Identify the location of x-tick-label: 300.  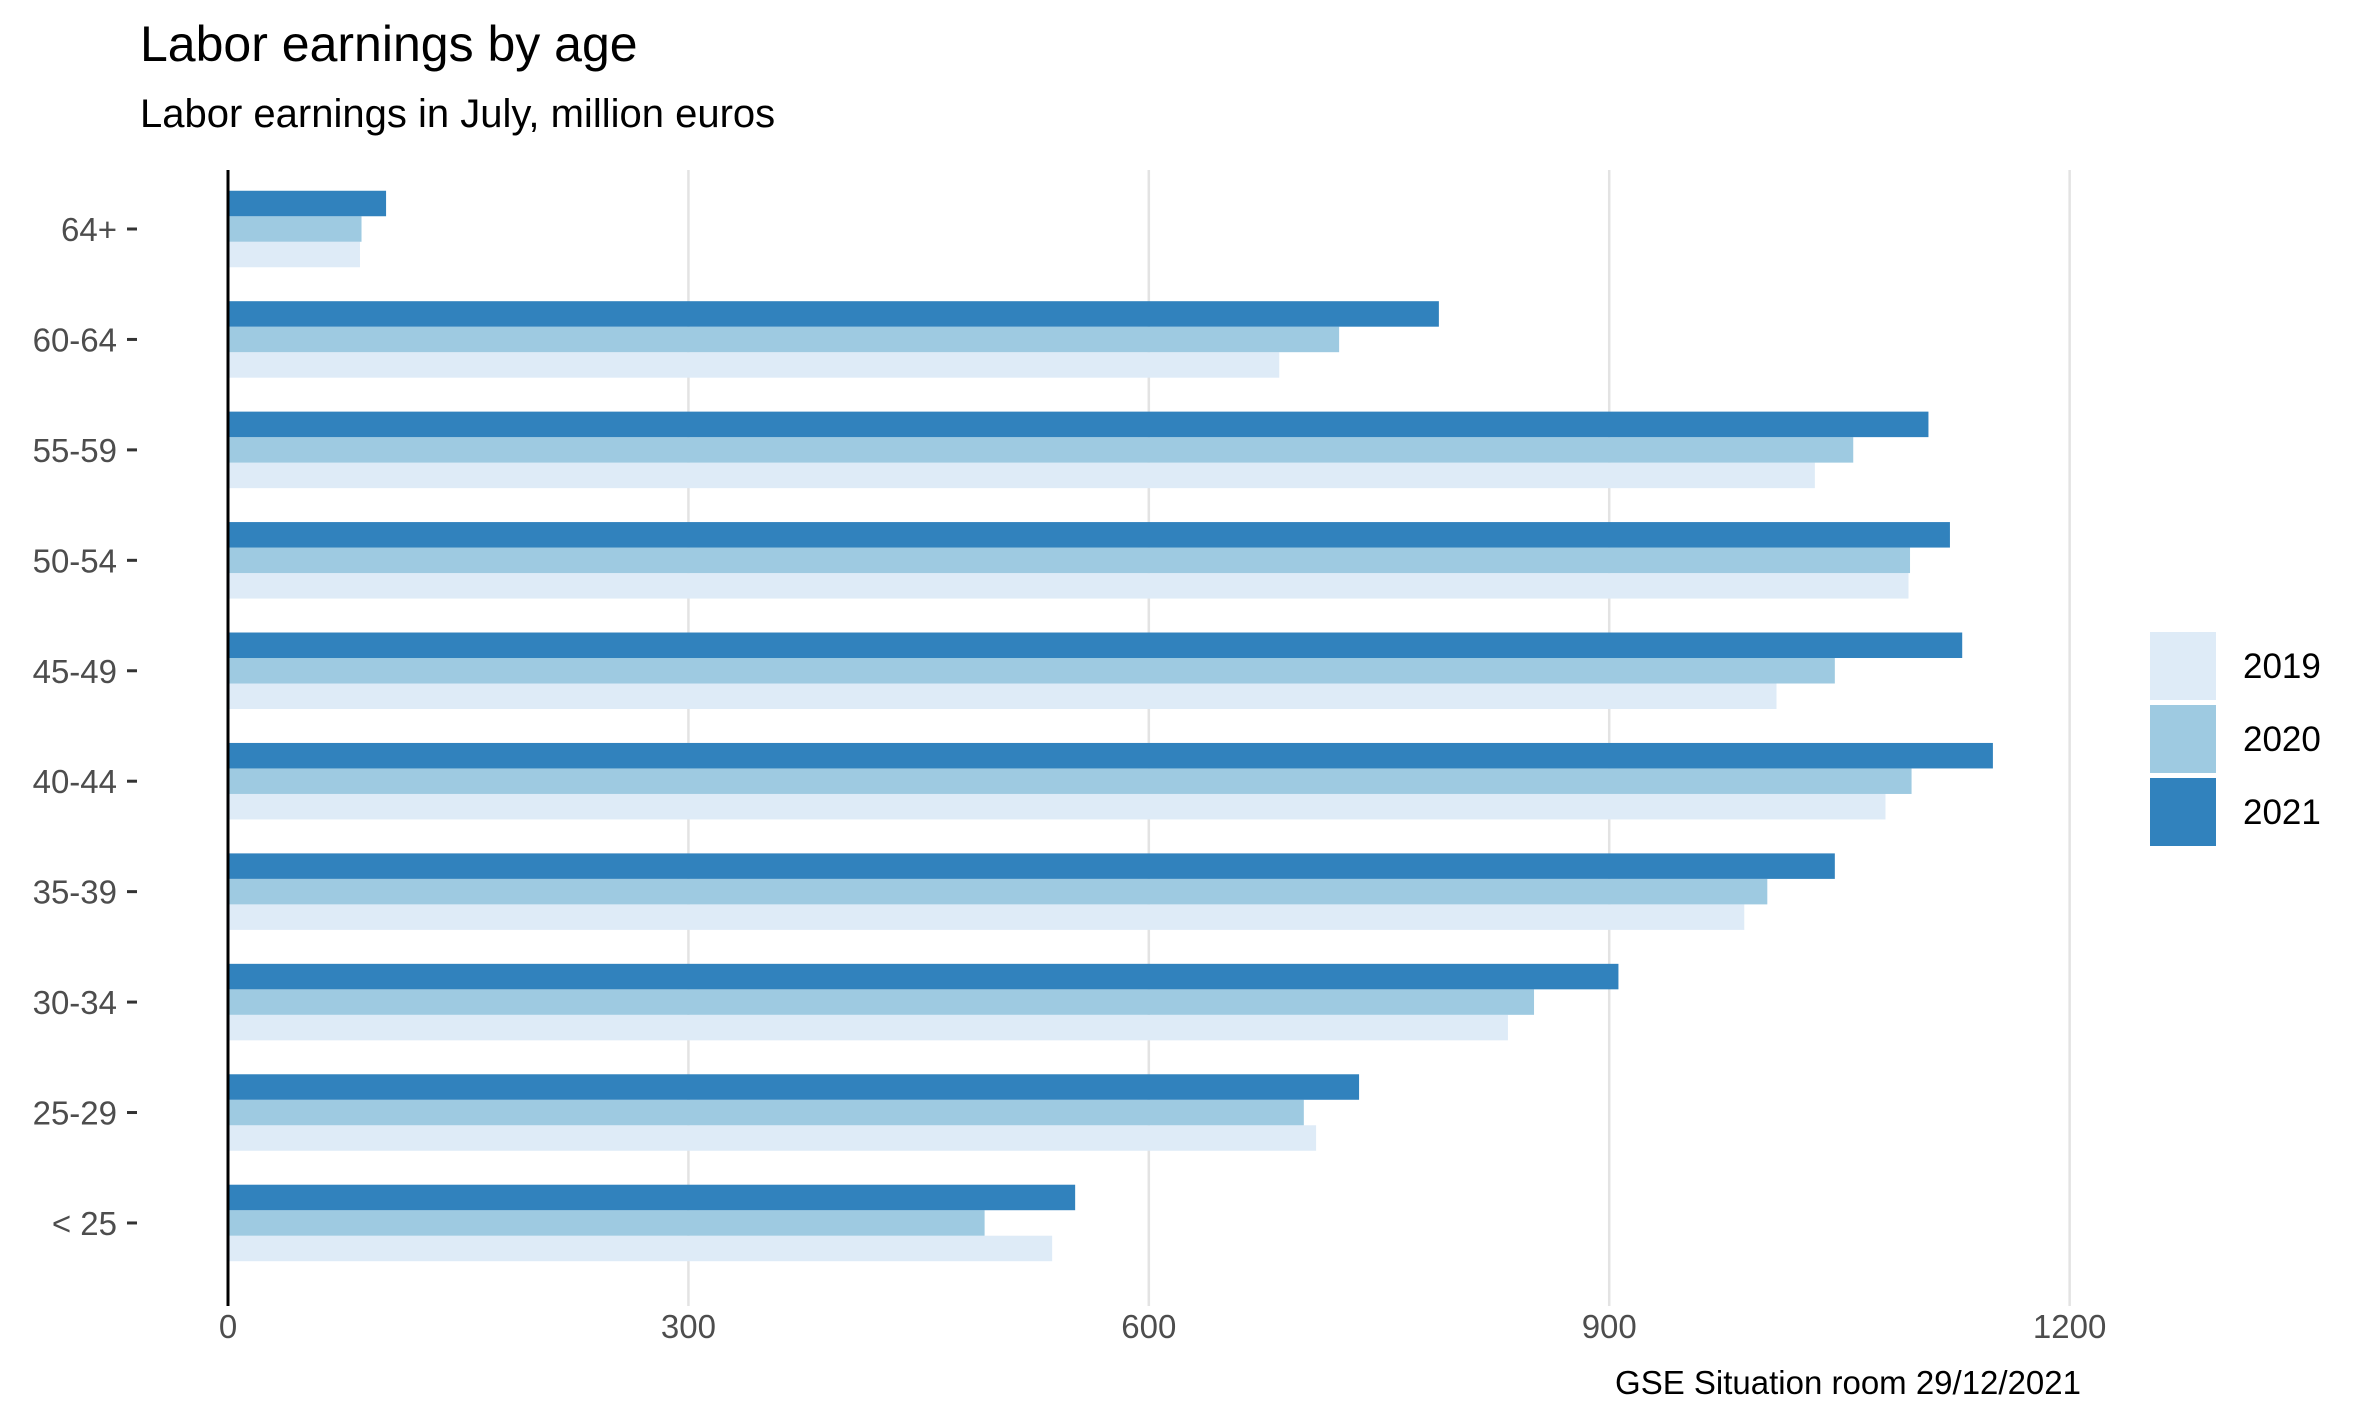
(688, 1326).